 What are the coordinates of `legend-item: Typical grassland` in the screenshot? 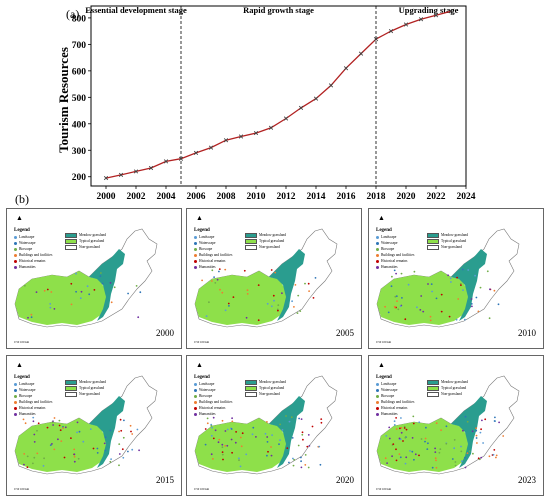 It's located at (85, 388).